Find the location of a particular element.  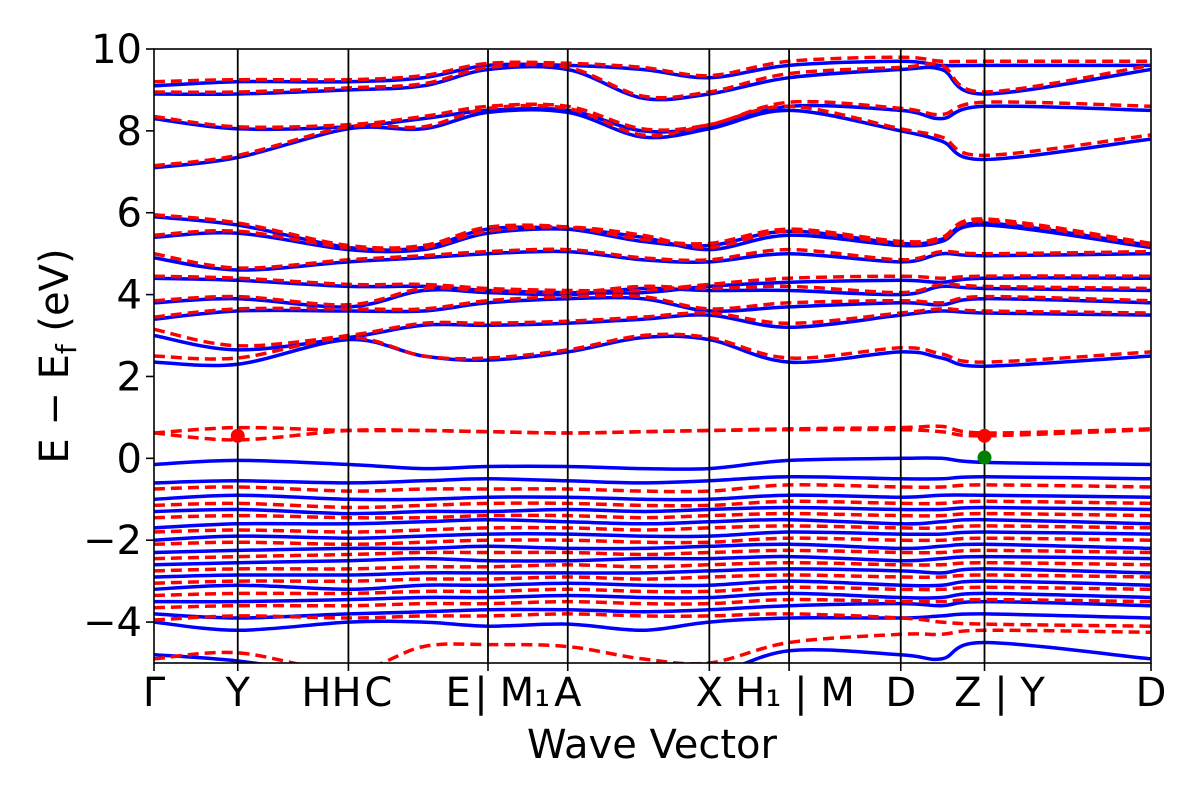

y-axis-title-unit: (eV) is located at coordinates (55, 296).